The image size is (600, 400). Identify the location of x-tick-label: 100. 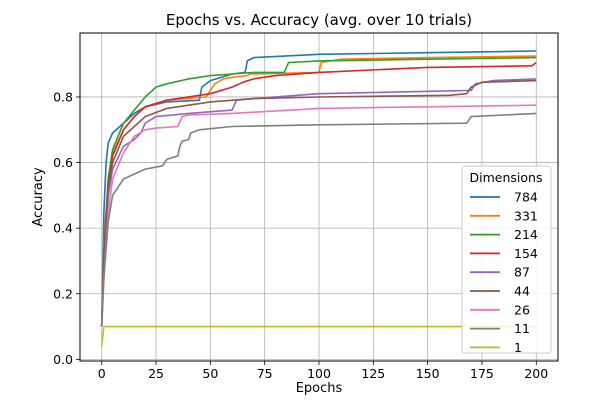
(319, 373).